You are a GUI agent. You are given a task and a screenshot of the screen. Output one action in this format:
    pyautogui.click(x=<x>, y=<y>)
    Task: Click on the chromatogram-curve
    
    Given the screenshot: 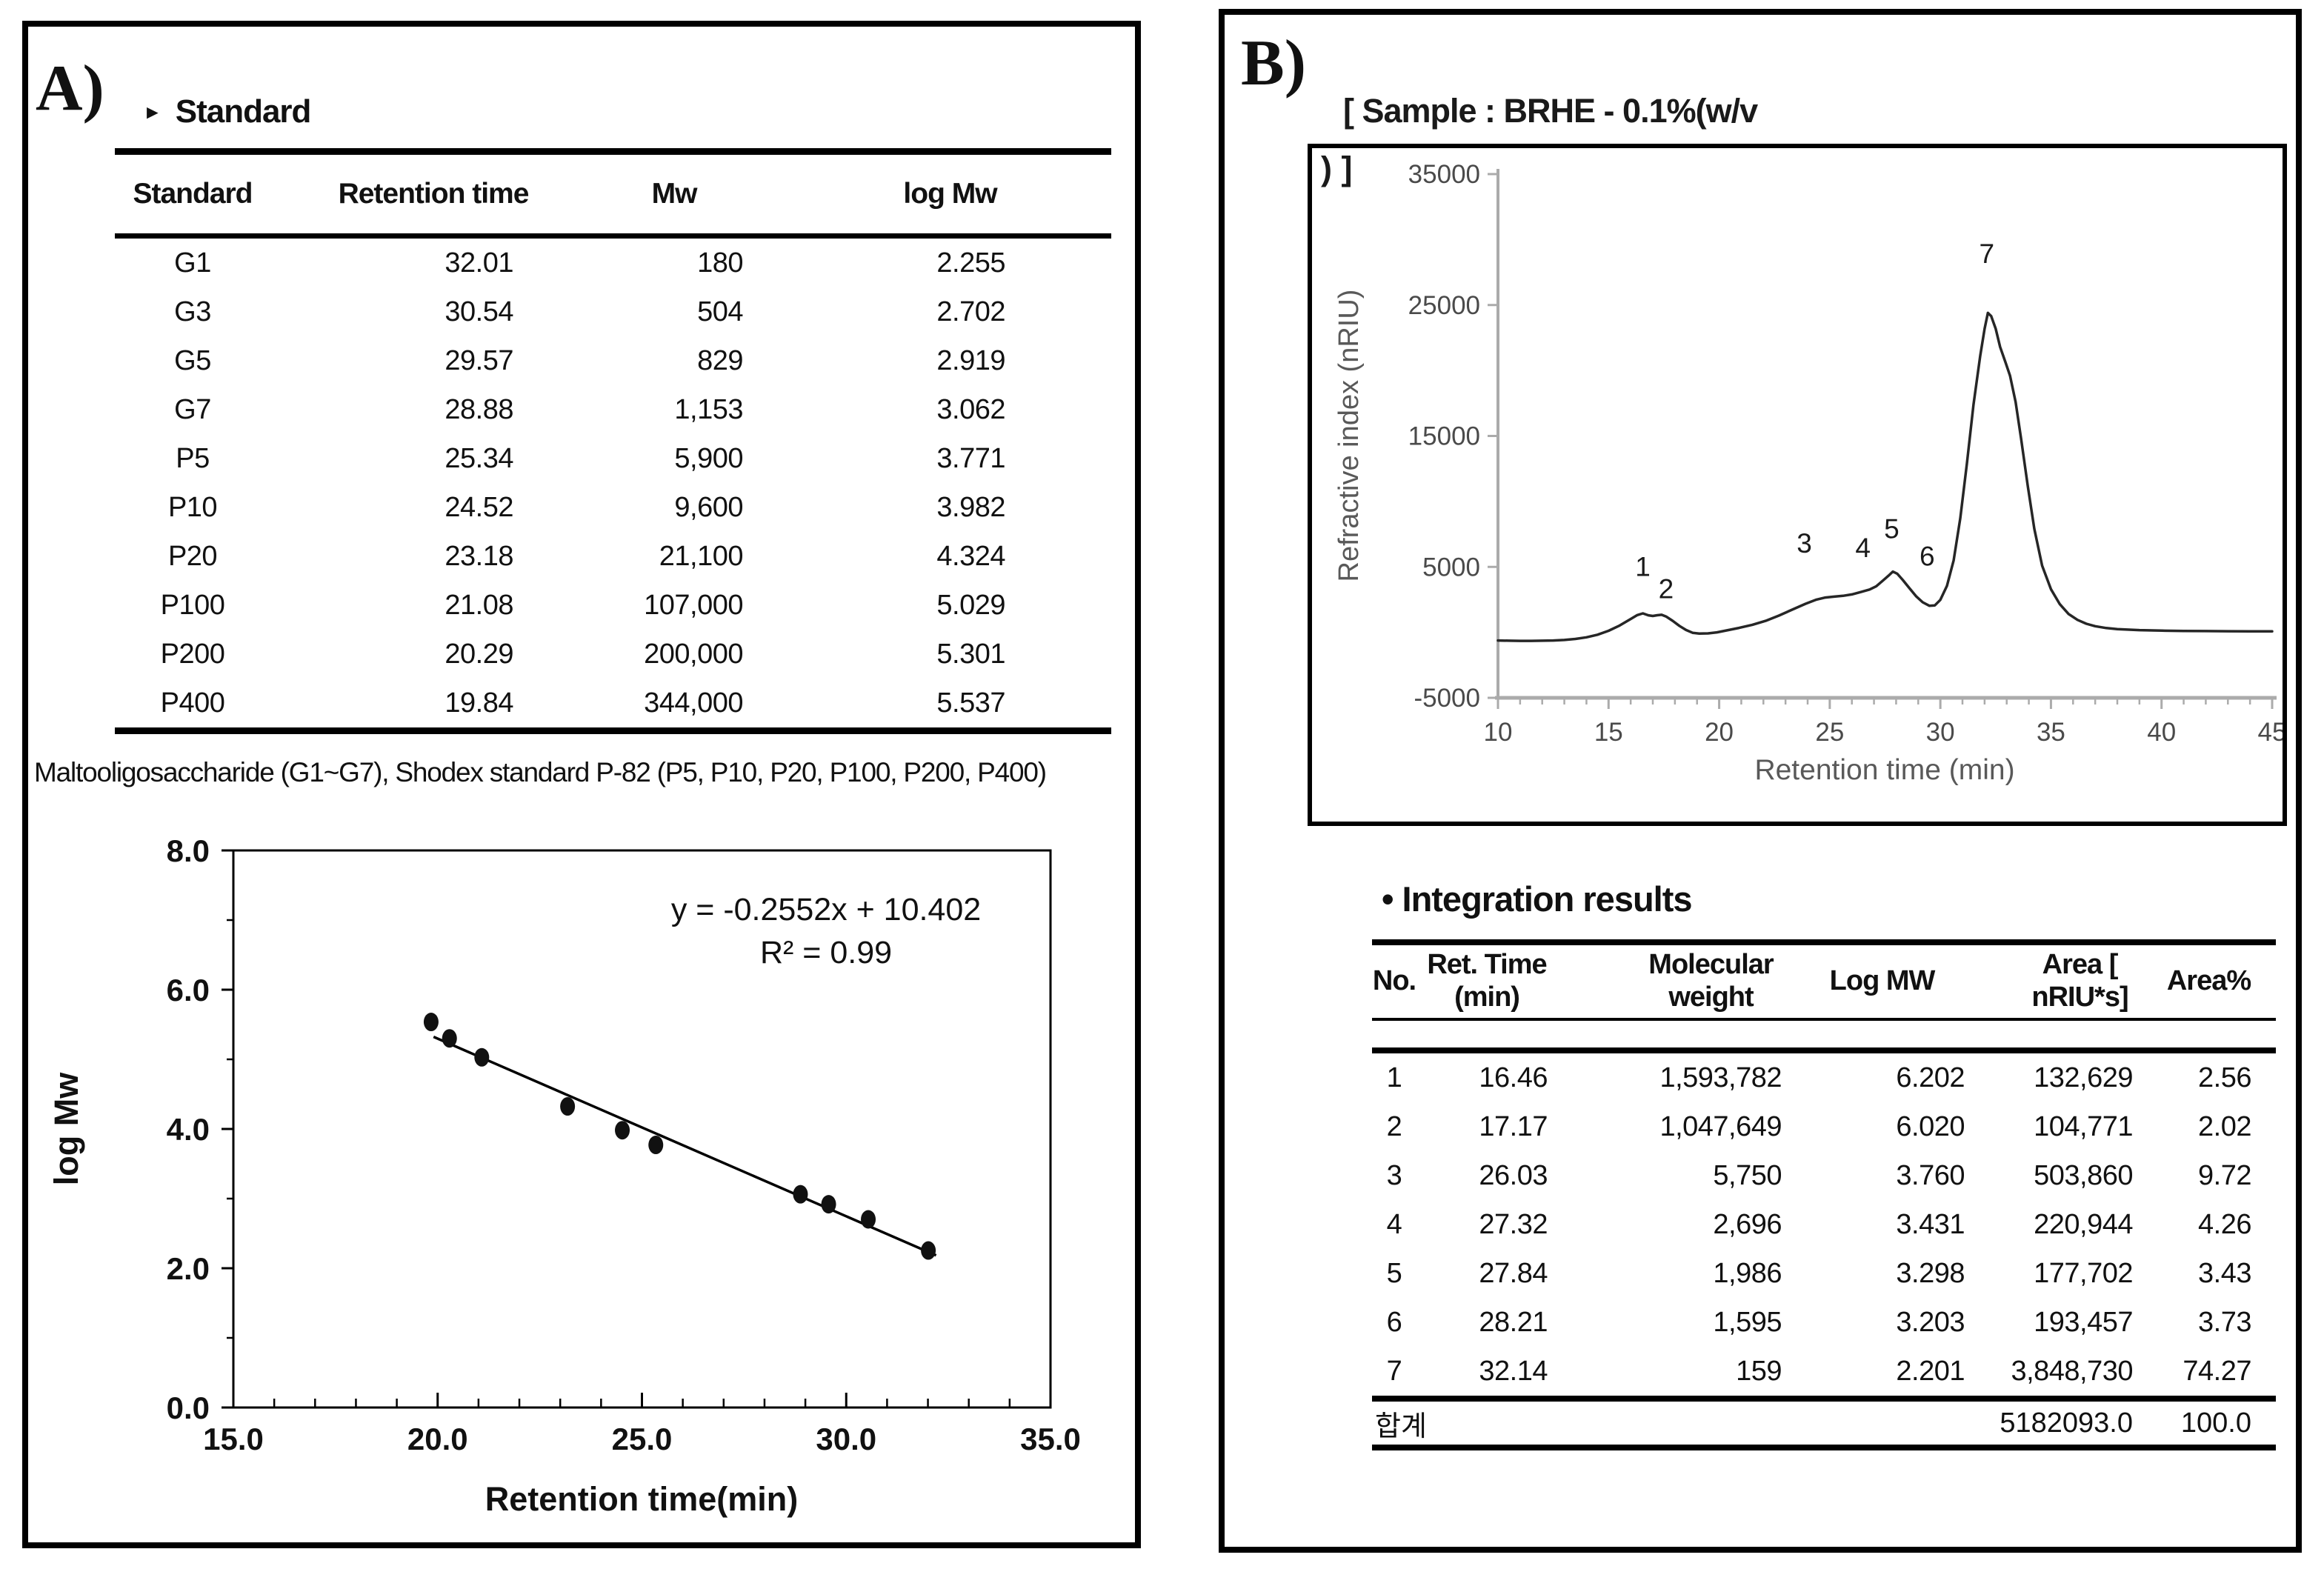 What is the action you would take?
    pyautogui.click(x=1885, y=477)
    